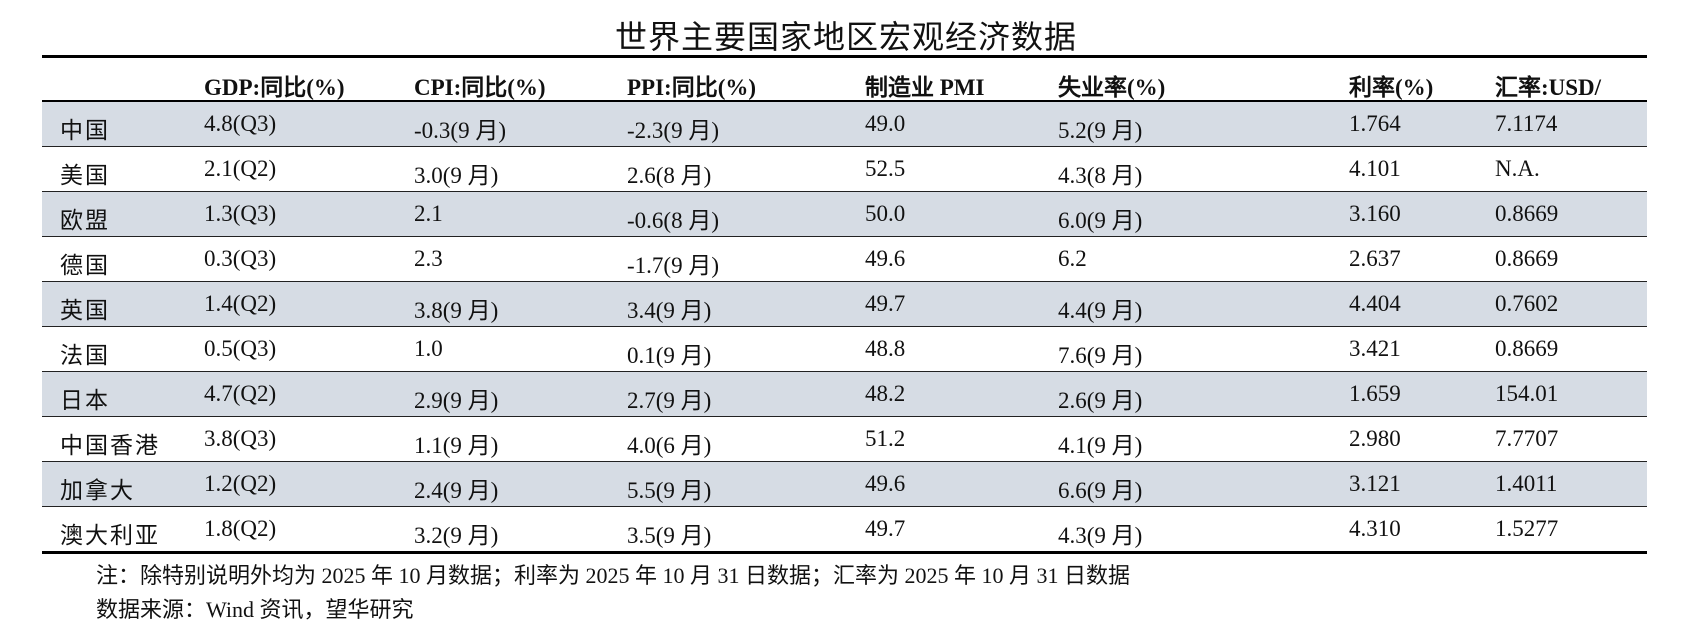 The image size is (1692, 624). Describe the element at coordinates (274, 87) in the screenshot. I see `column-header: GDP:同比(%)` at that location.